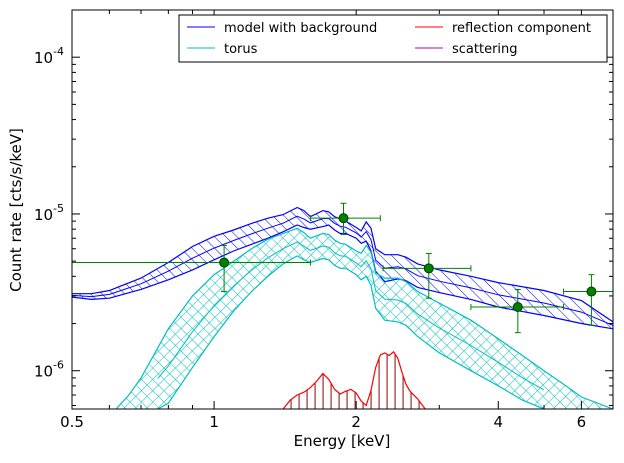 The height and width of the screenshot is (463, 624). I want to click on y-tick-labels: 10⁻⁶ 10⁻⁵ 10⁻⁴, so click(49, 213).